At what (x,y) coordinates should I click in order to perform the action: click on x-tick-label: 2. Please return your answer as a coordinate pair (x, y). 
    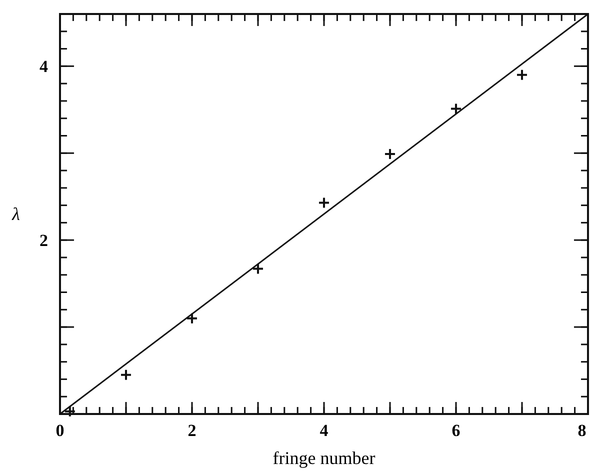
    Looking at the image, I should click on (192, 430).